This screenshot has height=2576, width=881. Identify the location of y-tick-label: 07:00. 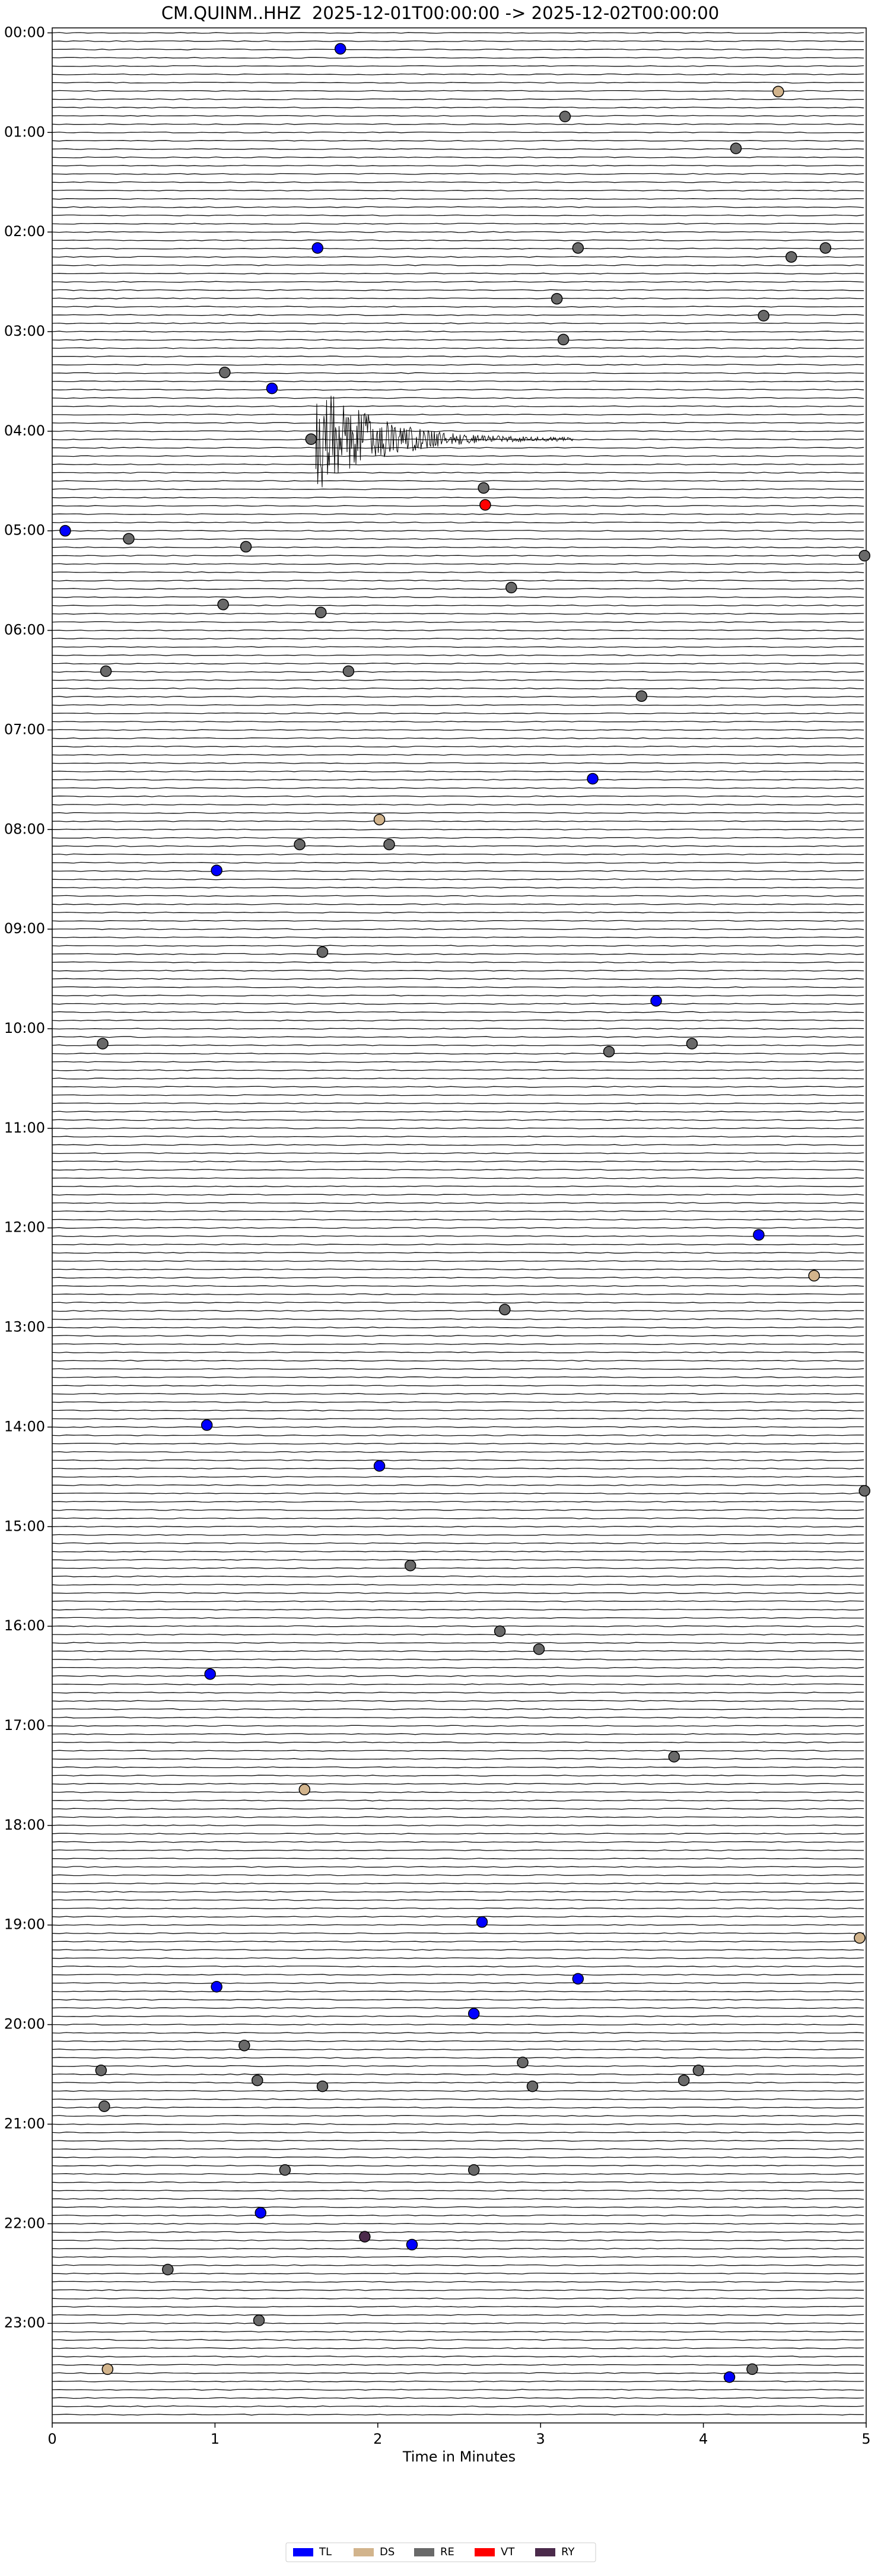
(25, 729).